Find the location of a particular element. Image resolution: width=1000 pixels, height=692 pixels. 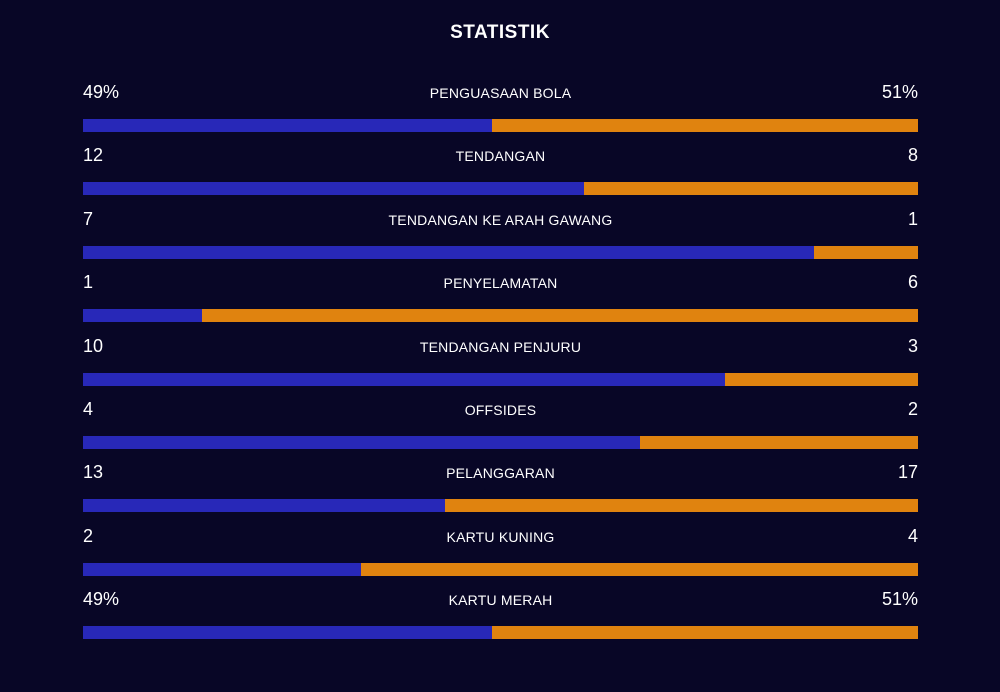

stat-row-fouls: 13 PELANGGARAN 17 is located at coordinates (500, 491).